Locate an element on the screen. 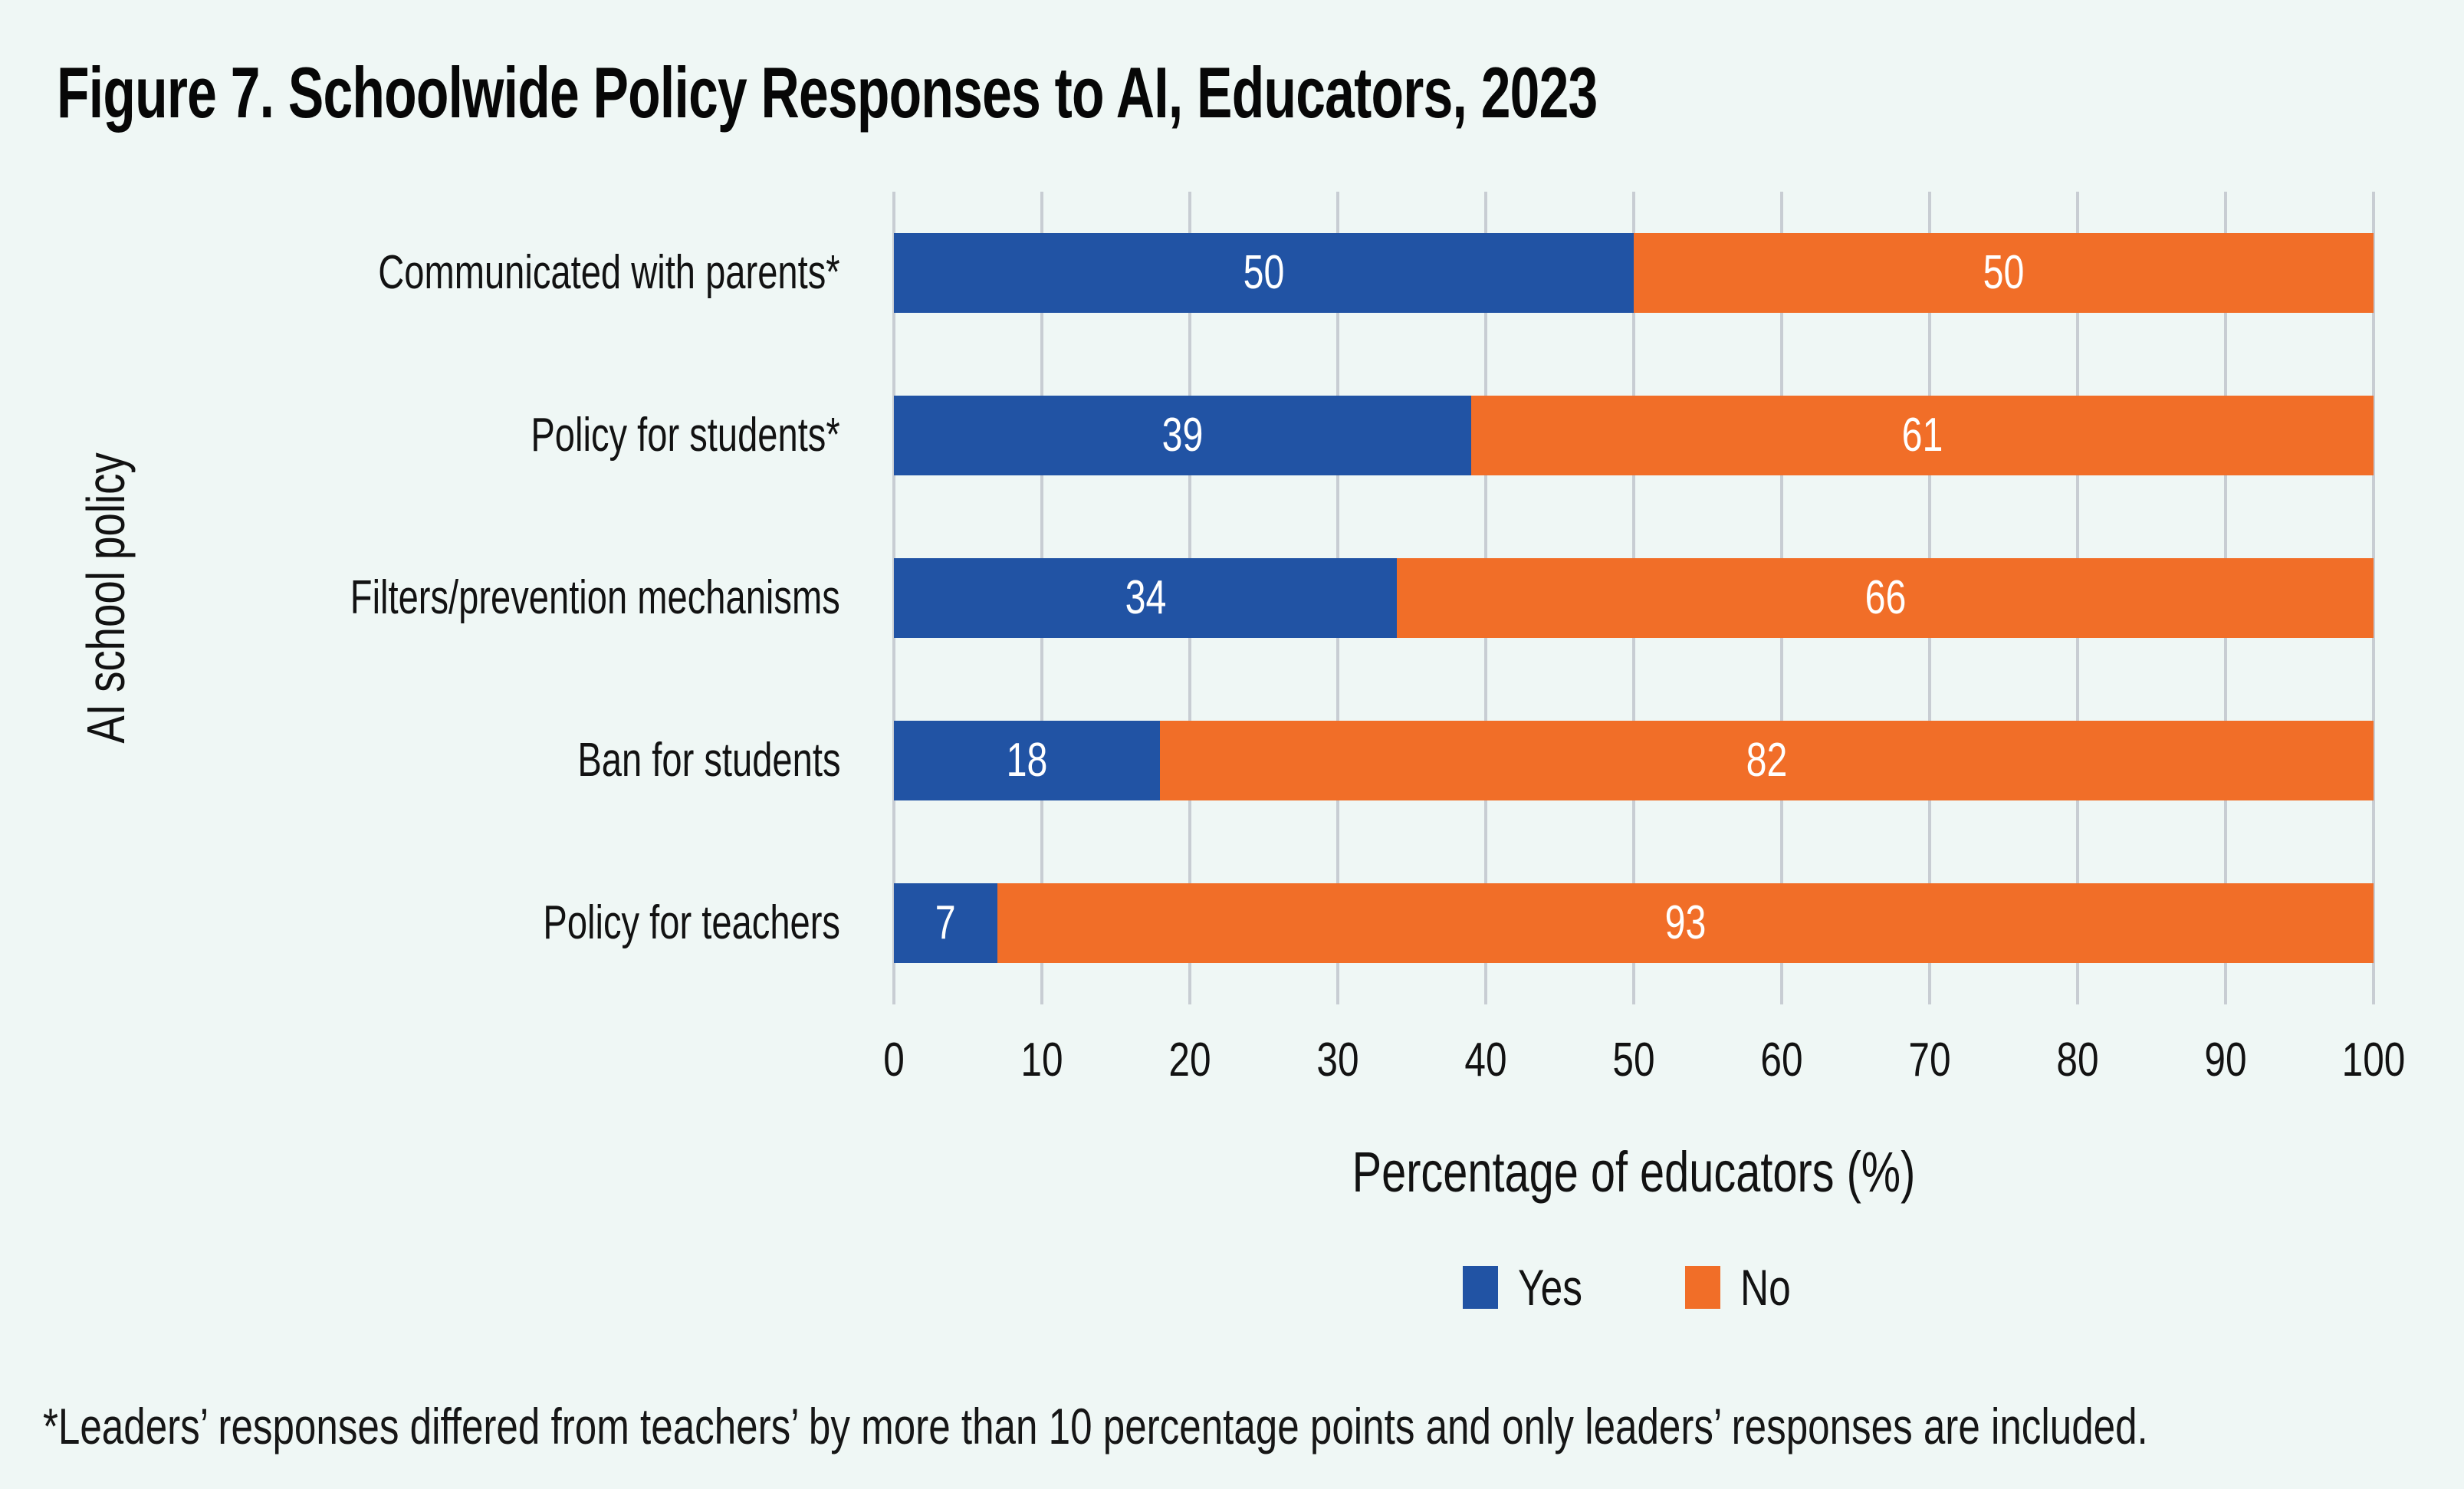 This screenshot has width=2464, height=1489. x-tick-label: 60 is located at coordinates (1781, 1060).